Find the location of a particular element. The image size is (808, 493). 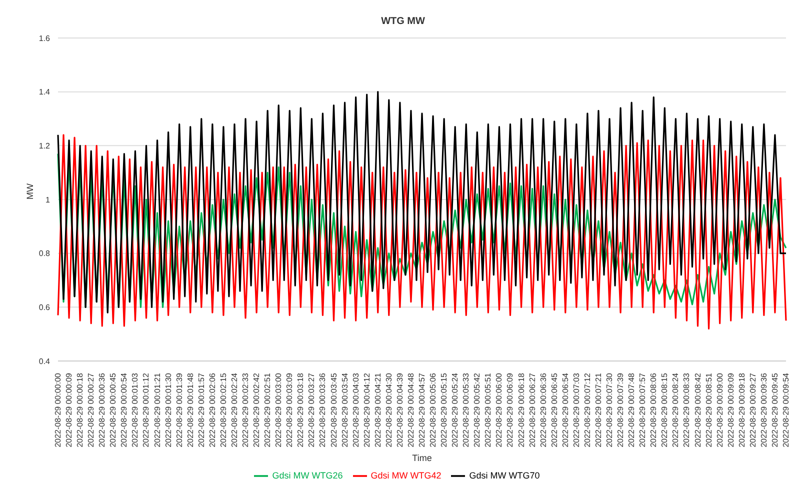

x-tick-label: 2022-08-29 00:07:12 is located at coordinates (587, 410).